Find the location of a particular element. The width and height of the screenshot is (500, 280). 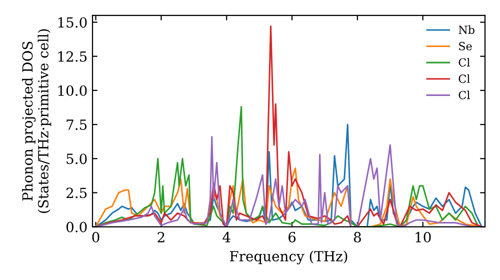

y-tick-label: 7.5 is located at coordinates (76, 125).